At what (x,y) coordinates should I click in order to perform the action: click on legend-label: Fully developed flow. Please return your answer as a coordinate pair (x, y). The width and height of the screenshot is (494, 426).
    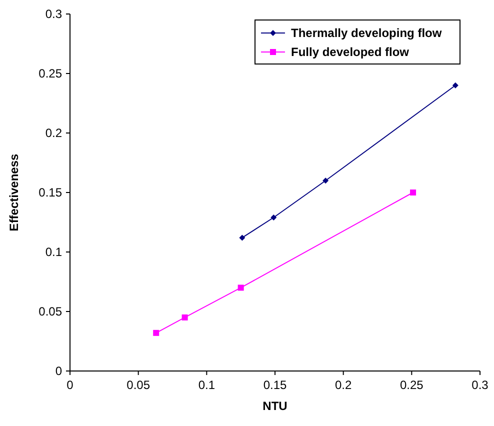
    Looking at the image, I should click on (350, 52).